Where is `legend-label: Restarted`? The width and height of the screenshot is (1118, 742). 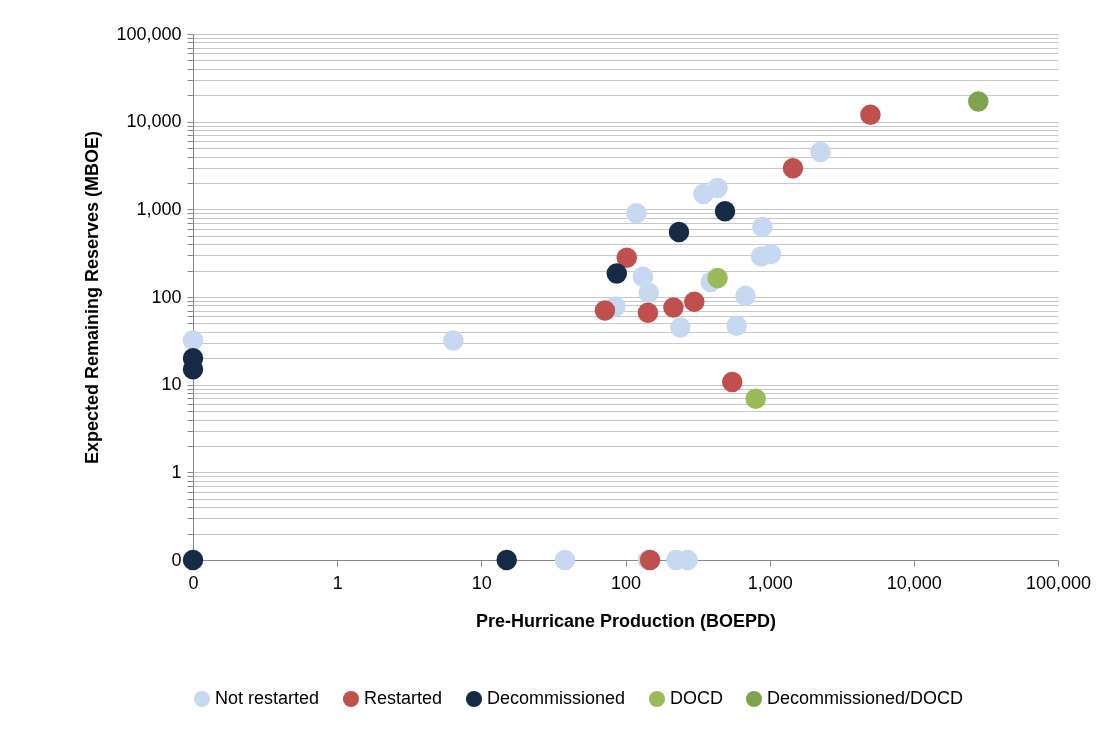
legend-label: Restarted is located at coordinates (403, 698).